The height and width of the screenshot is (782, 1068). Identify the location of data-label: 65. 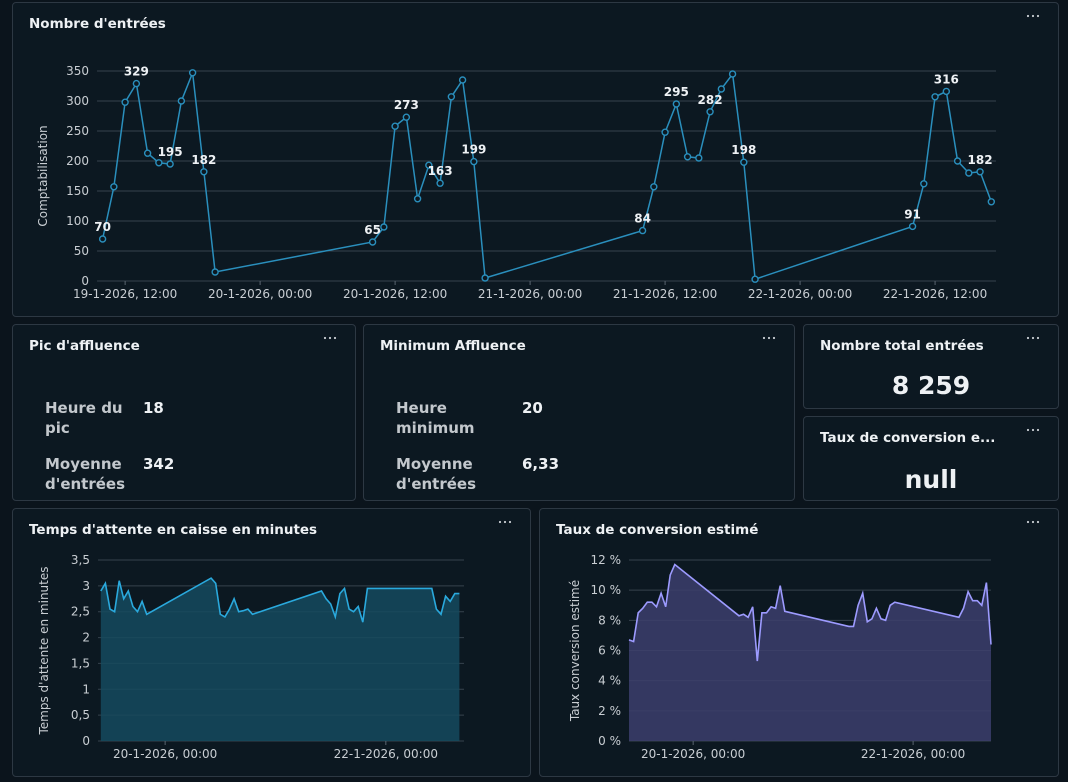
(372, 230).